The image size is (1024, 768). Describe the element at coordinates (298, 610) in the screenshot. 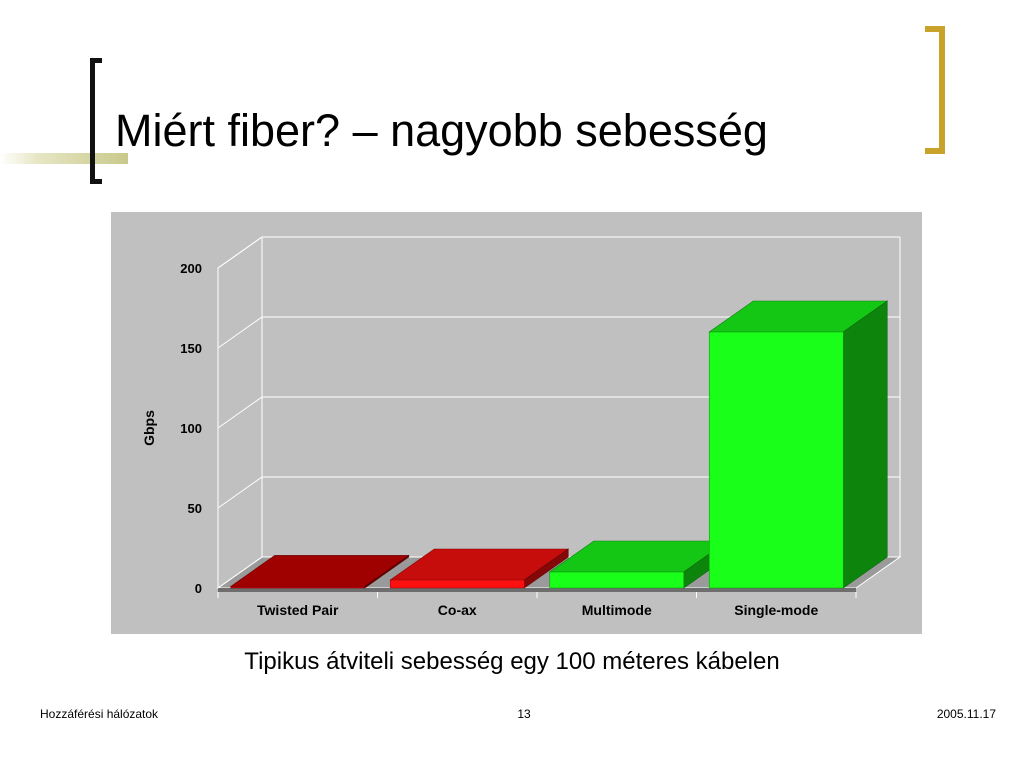

I see `x-tick-label: Twisted Pair` at that location.